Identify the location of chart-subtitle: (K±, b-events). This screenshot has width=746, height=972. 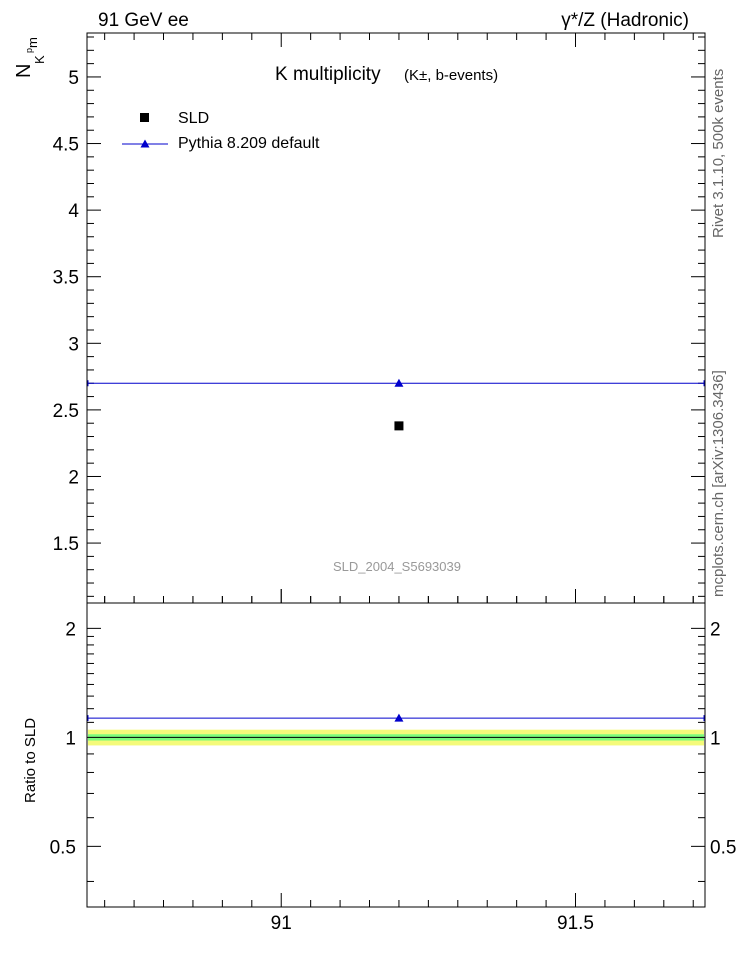
(451, 75).